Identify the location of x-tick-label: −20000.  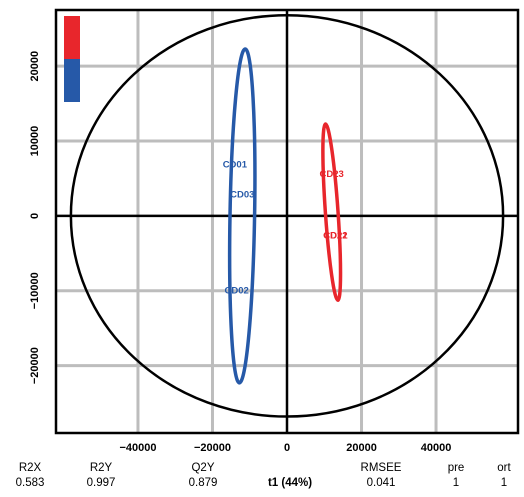
(212, 448).